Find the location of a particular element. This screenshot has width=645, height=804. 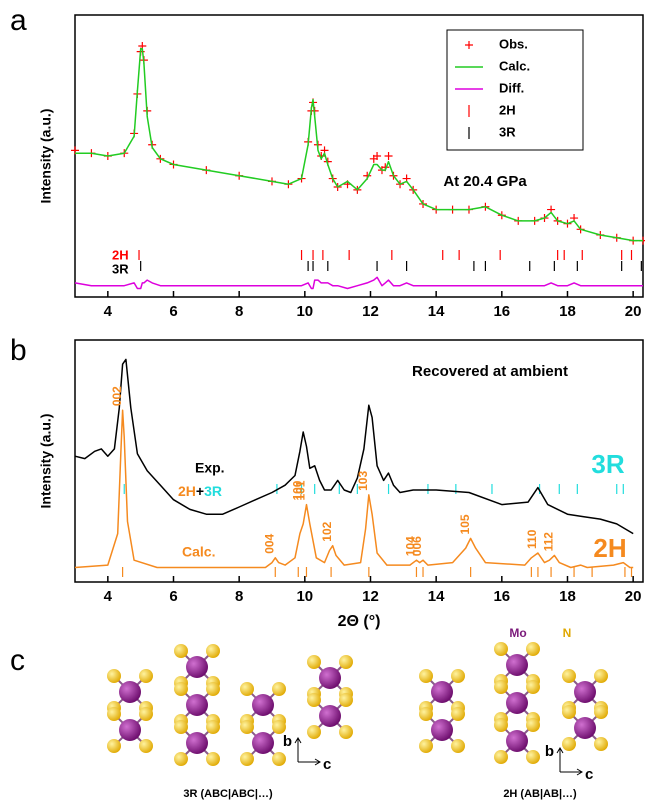

peak-label: 110 is located at coordinates (532, 539).